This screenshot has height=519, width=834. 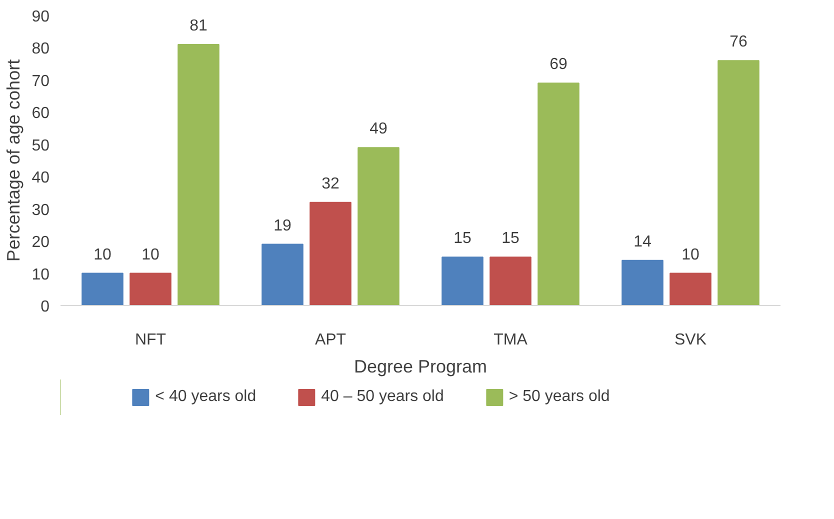 I want to click on y-tick-label: 20, so click(x=41, y=243).